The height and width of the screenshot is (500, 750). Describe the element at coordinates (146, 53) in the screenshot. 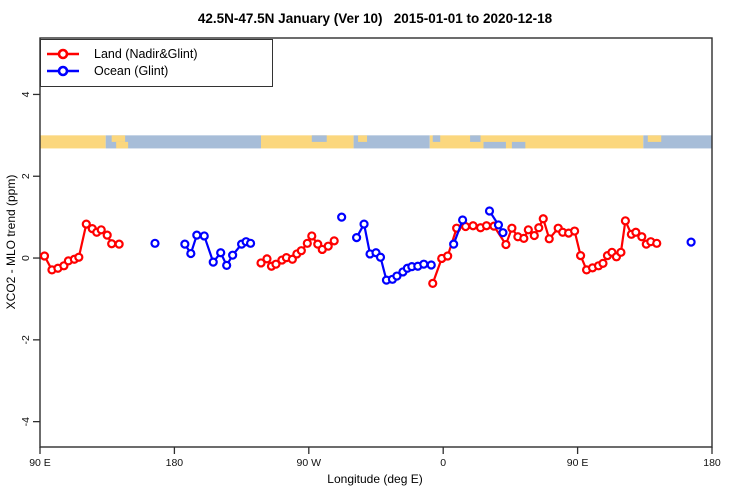

I see `legend-item-label: Land (Nadir&Glint)` at that location.